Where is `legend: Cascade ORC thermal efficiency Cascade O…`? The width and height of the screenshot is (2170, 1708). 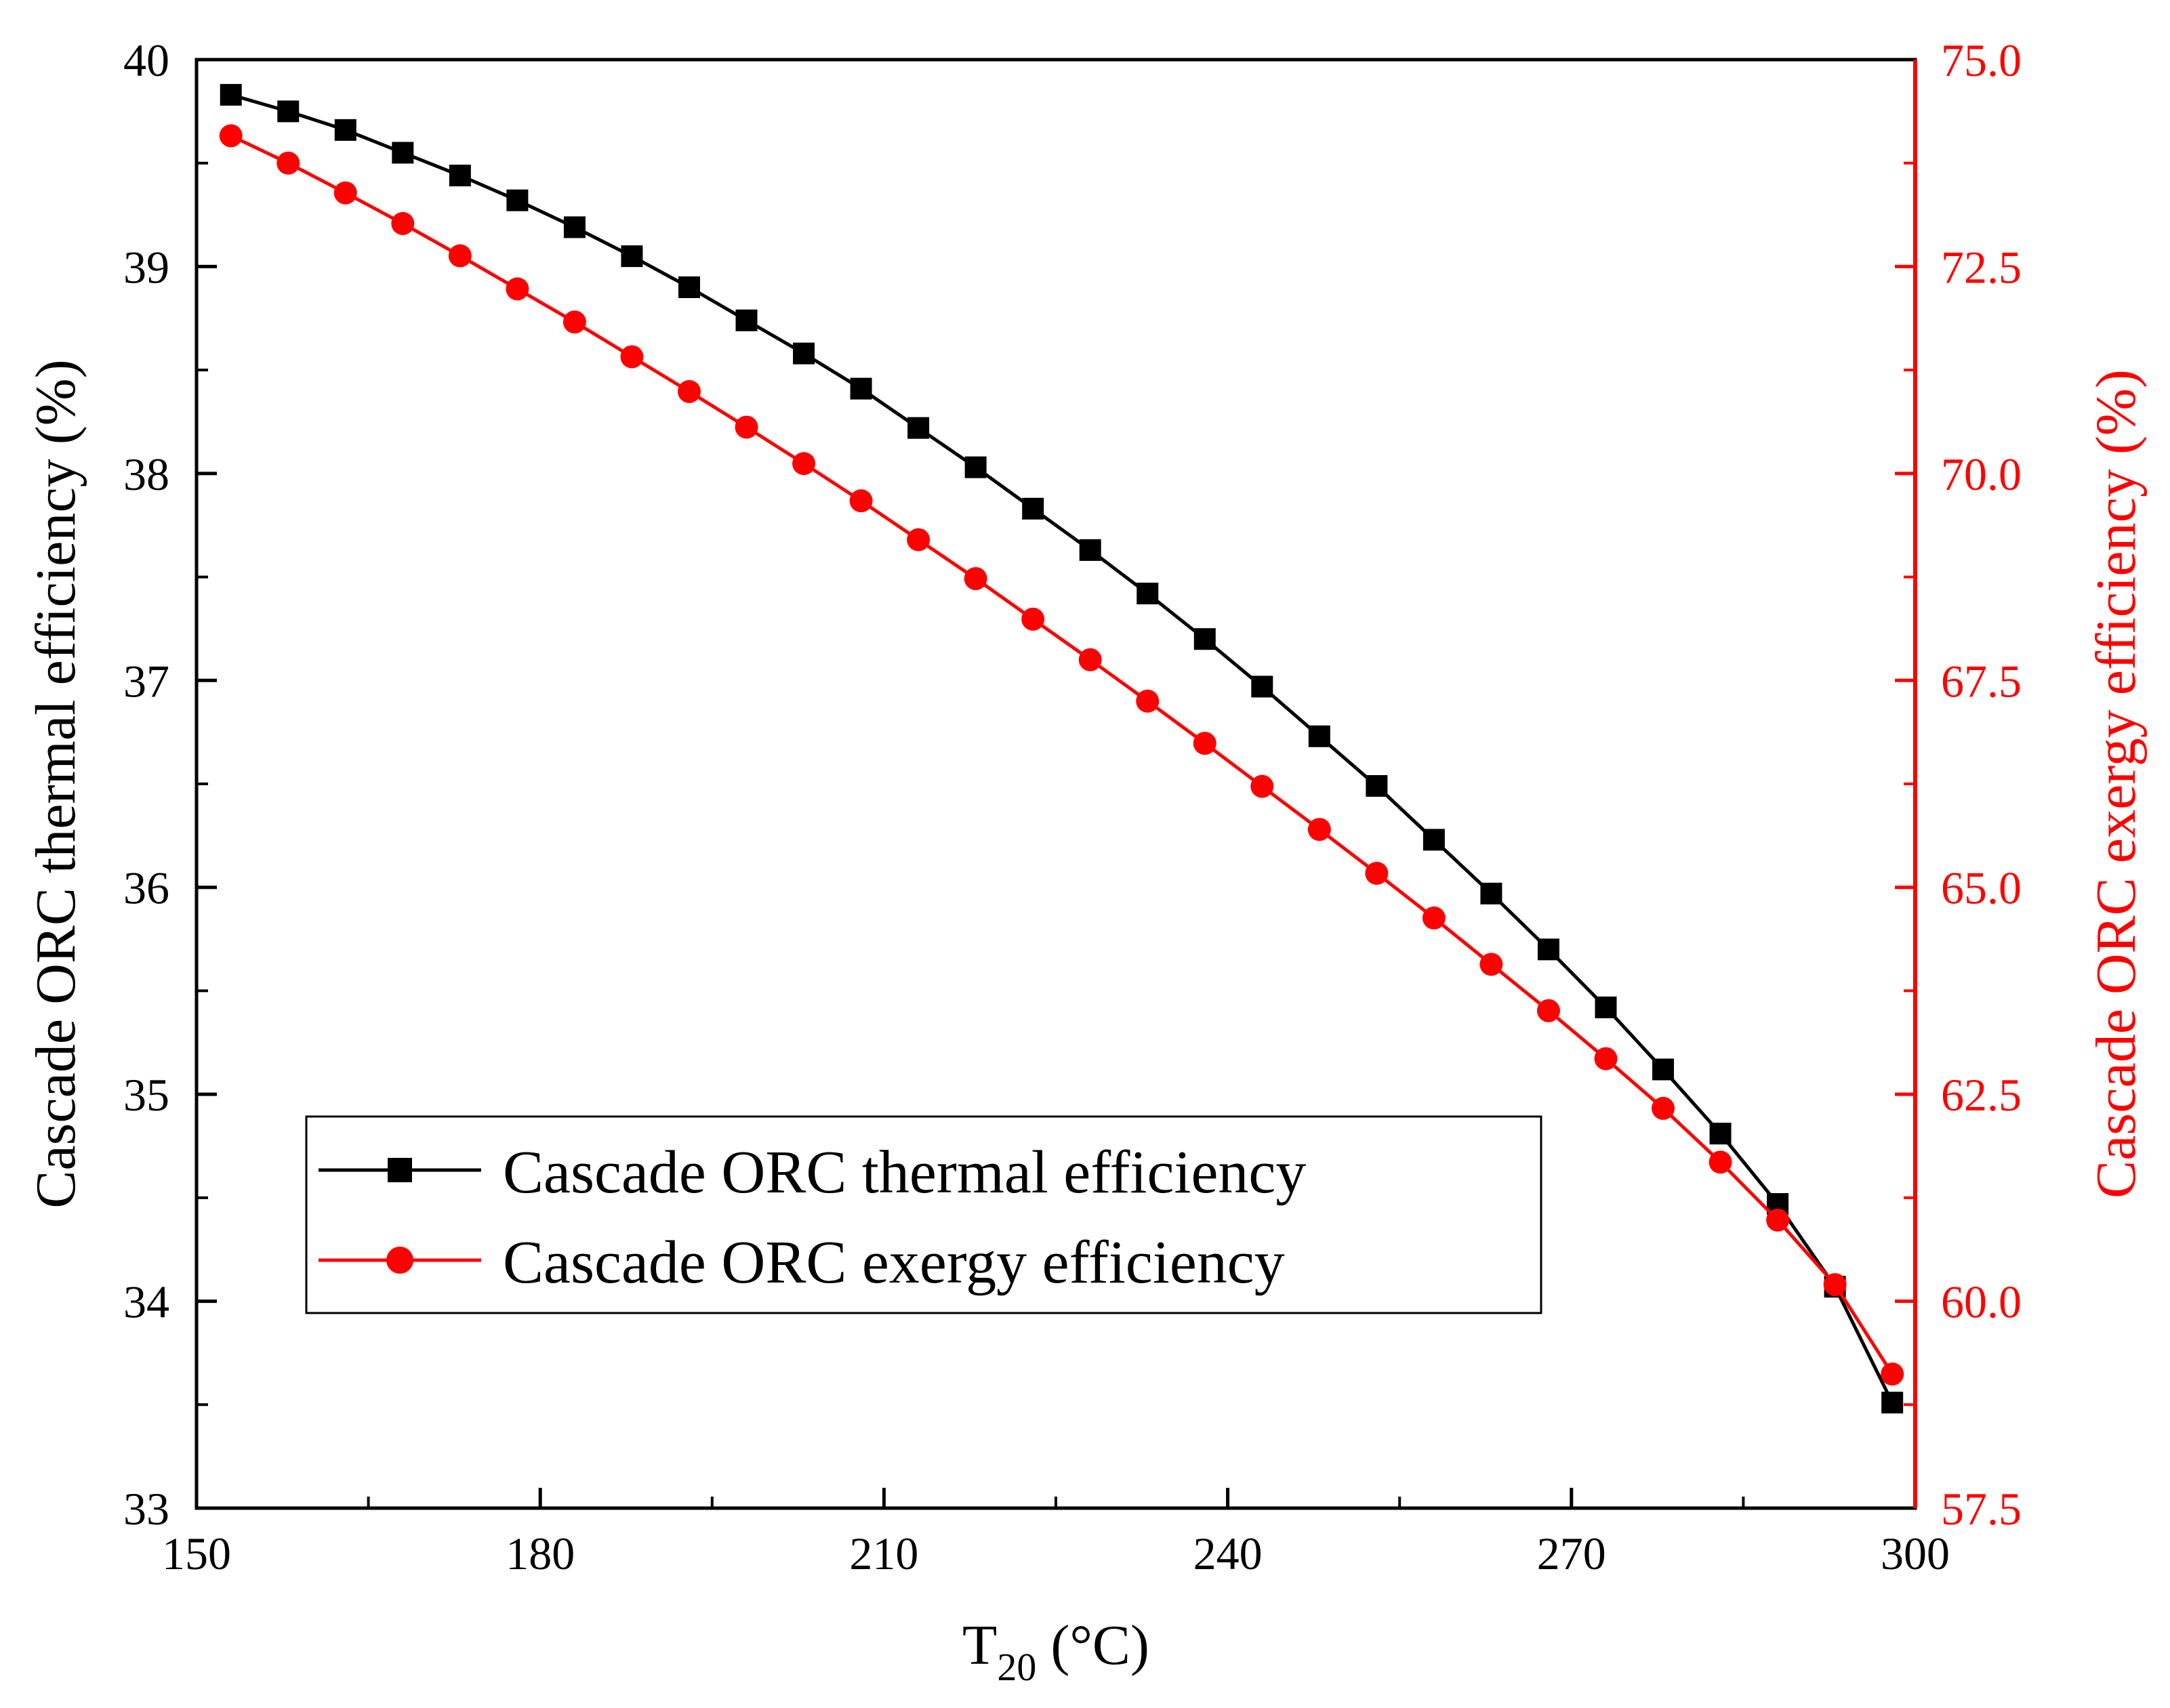
legend: Cascade ORC thermal efficiency Cascade O… is located at coordinates (924, 1214).